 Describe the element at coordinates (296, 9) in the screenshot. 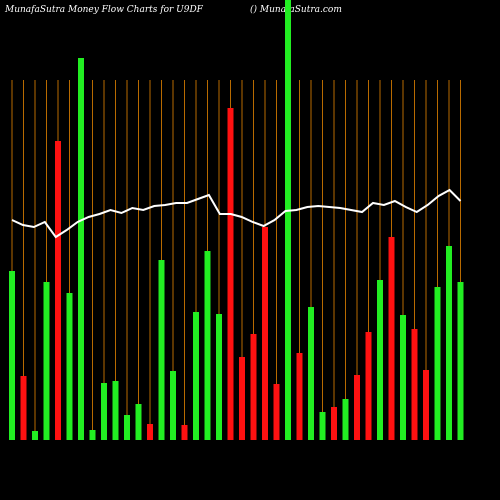

I see `site-label: () MunafaSutra.com` at that location.